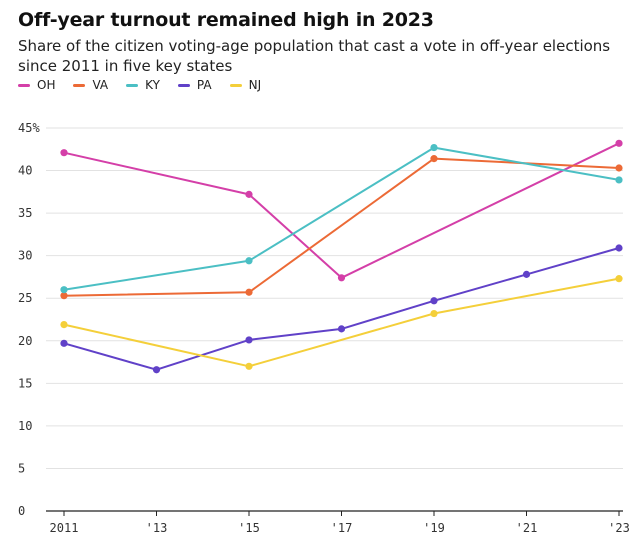 This screenshot has height=555, width=641. Describe the element at coordinates (79, 85) in the screenshot. I see `legend-swatch-va` at that location.